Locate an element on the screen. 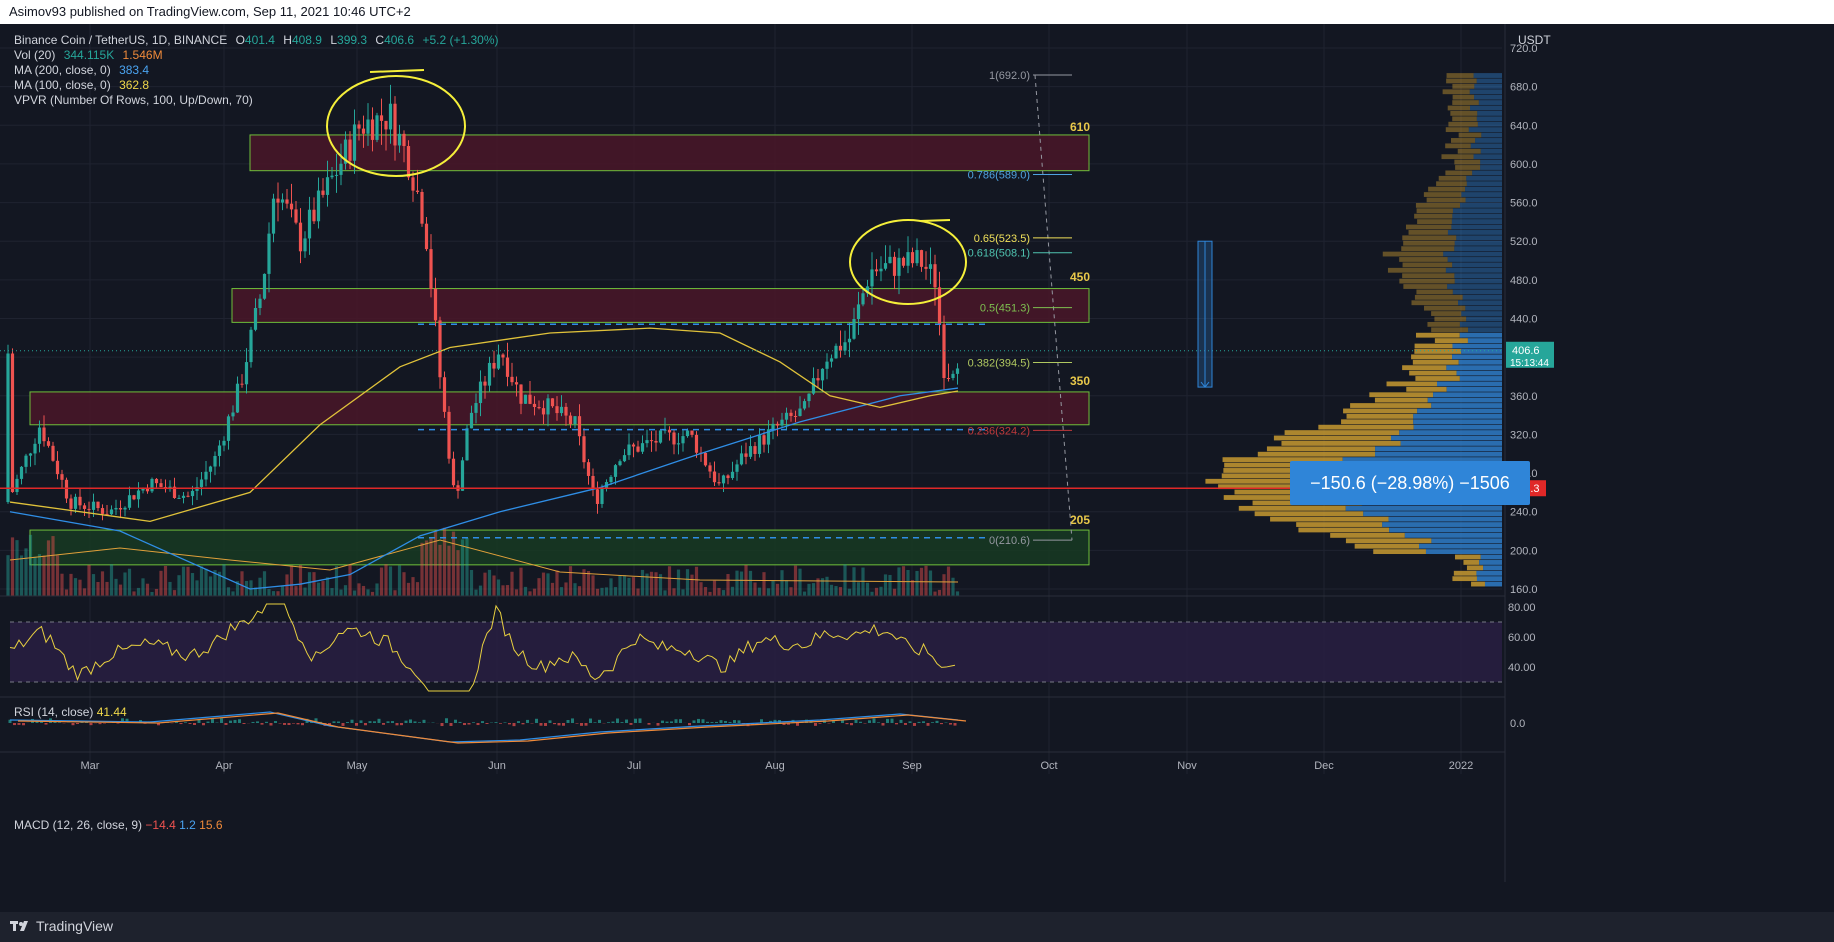 Image resolution: width=1834 pixels, height=942 pixels. fib-label: 0.5(451.3) is located at coordinates (1005, 309).